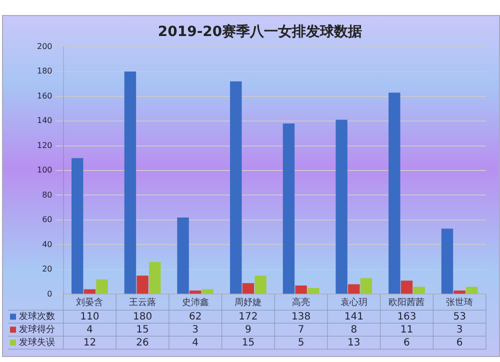 Image resolution: width=500 pixels, height=362 pixels. What do you see at coordinates (142, 302) in the screenshot?
I see `x-tick-label: 王云蕗` at bounding box center [142, 302].